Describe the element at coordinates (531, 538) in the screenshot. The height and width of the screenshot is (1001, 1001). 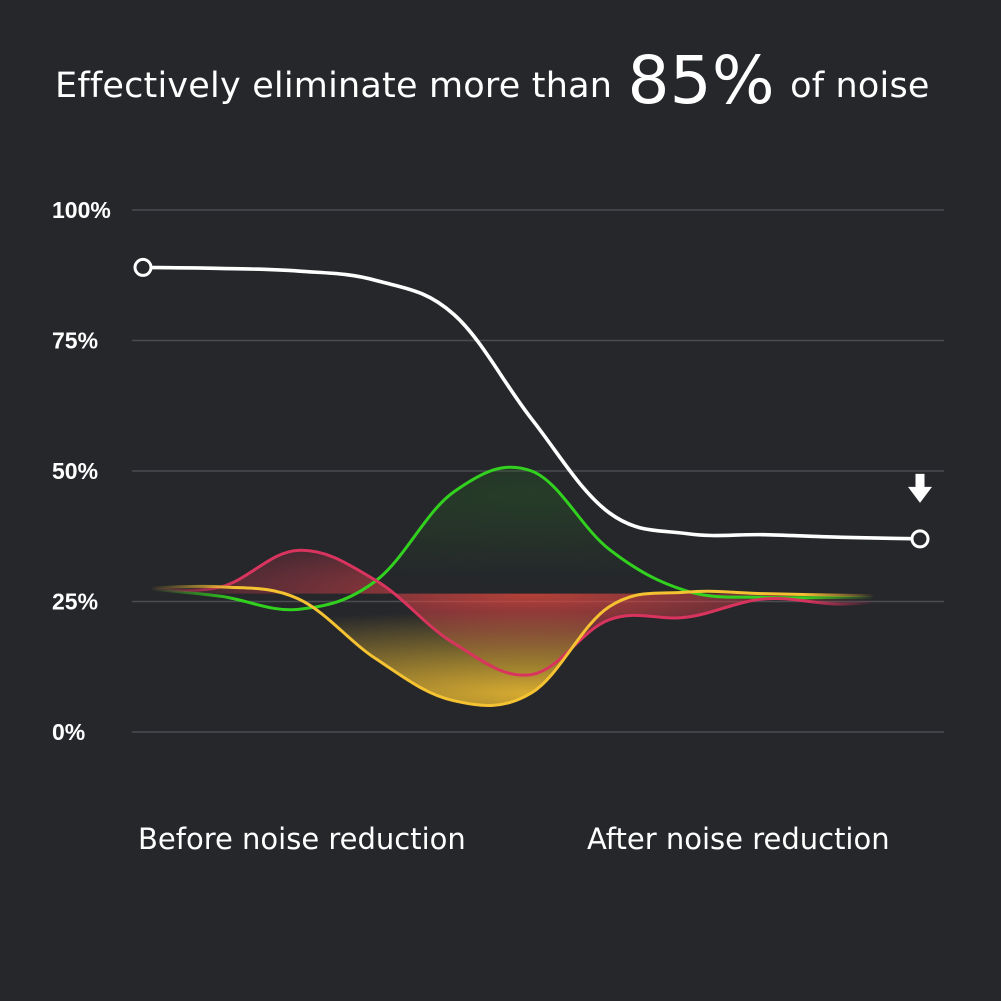
I see `series-fill-green` at that location.